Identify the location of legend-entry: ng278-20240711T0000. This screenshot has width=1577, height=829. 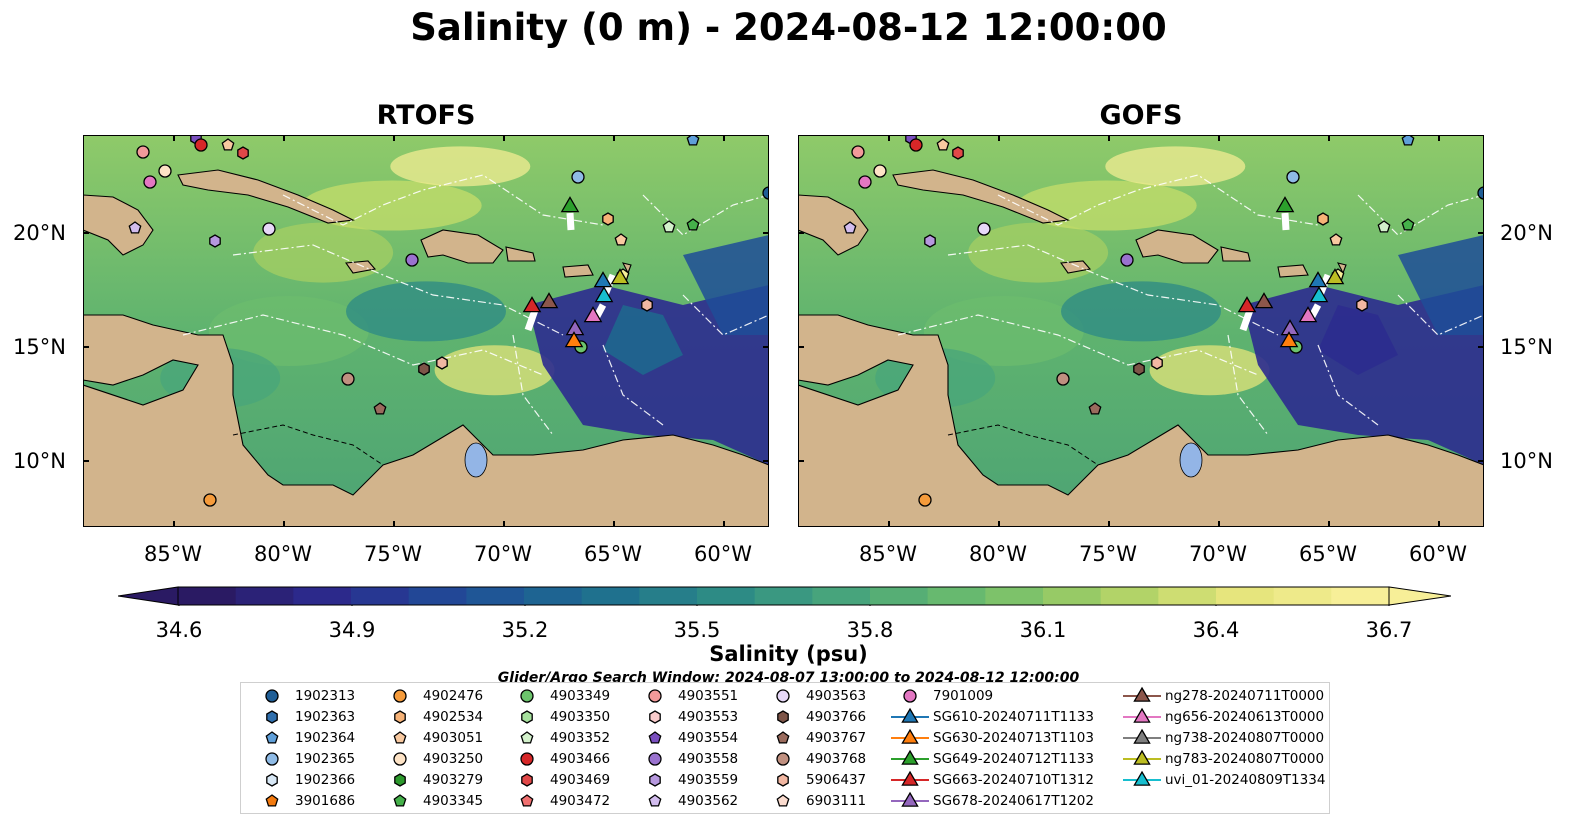
(1222, 695).